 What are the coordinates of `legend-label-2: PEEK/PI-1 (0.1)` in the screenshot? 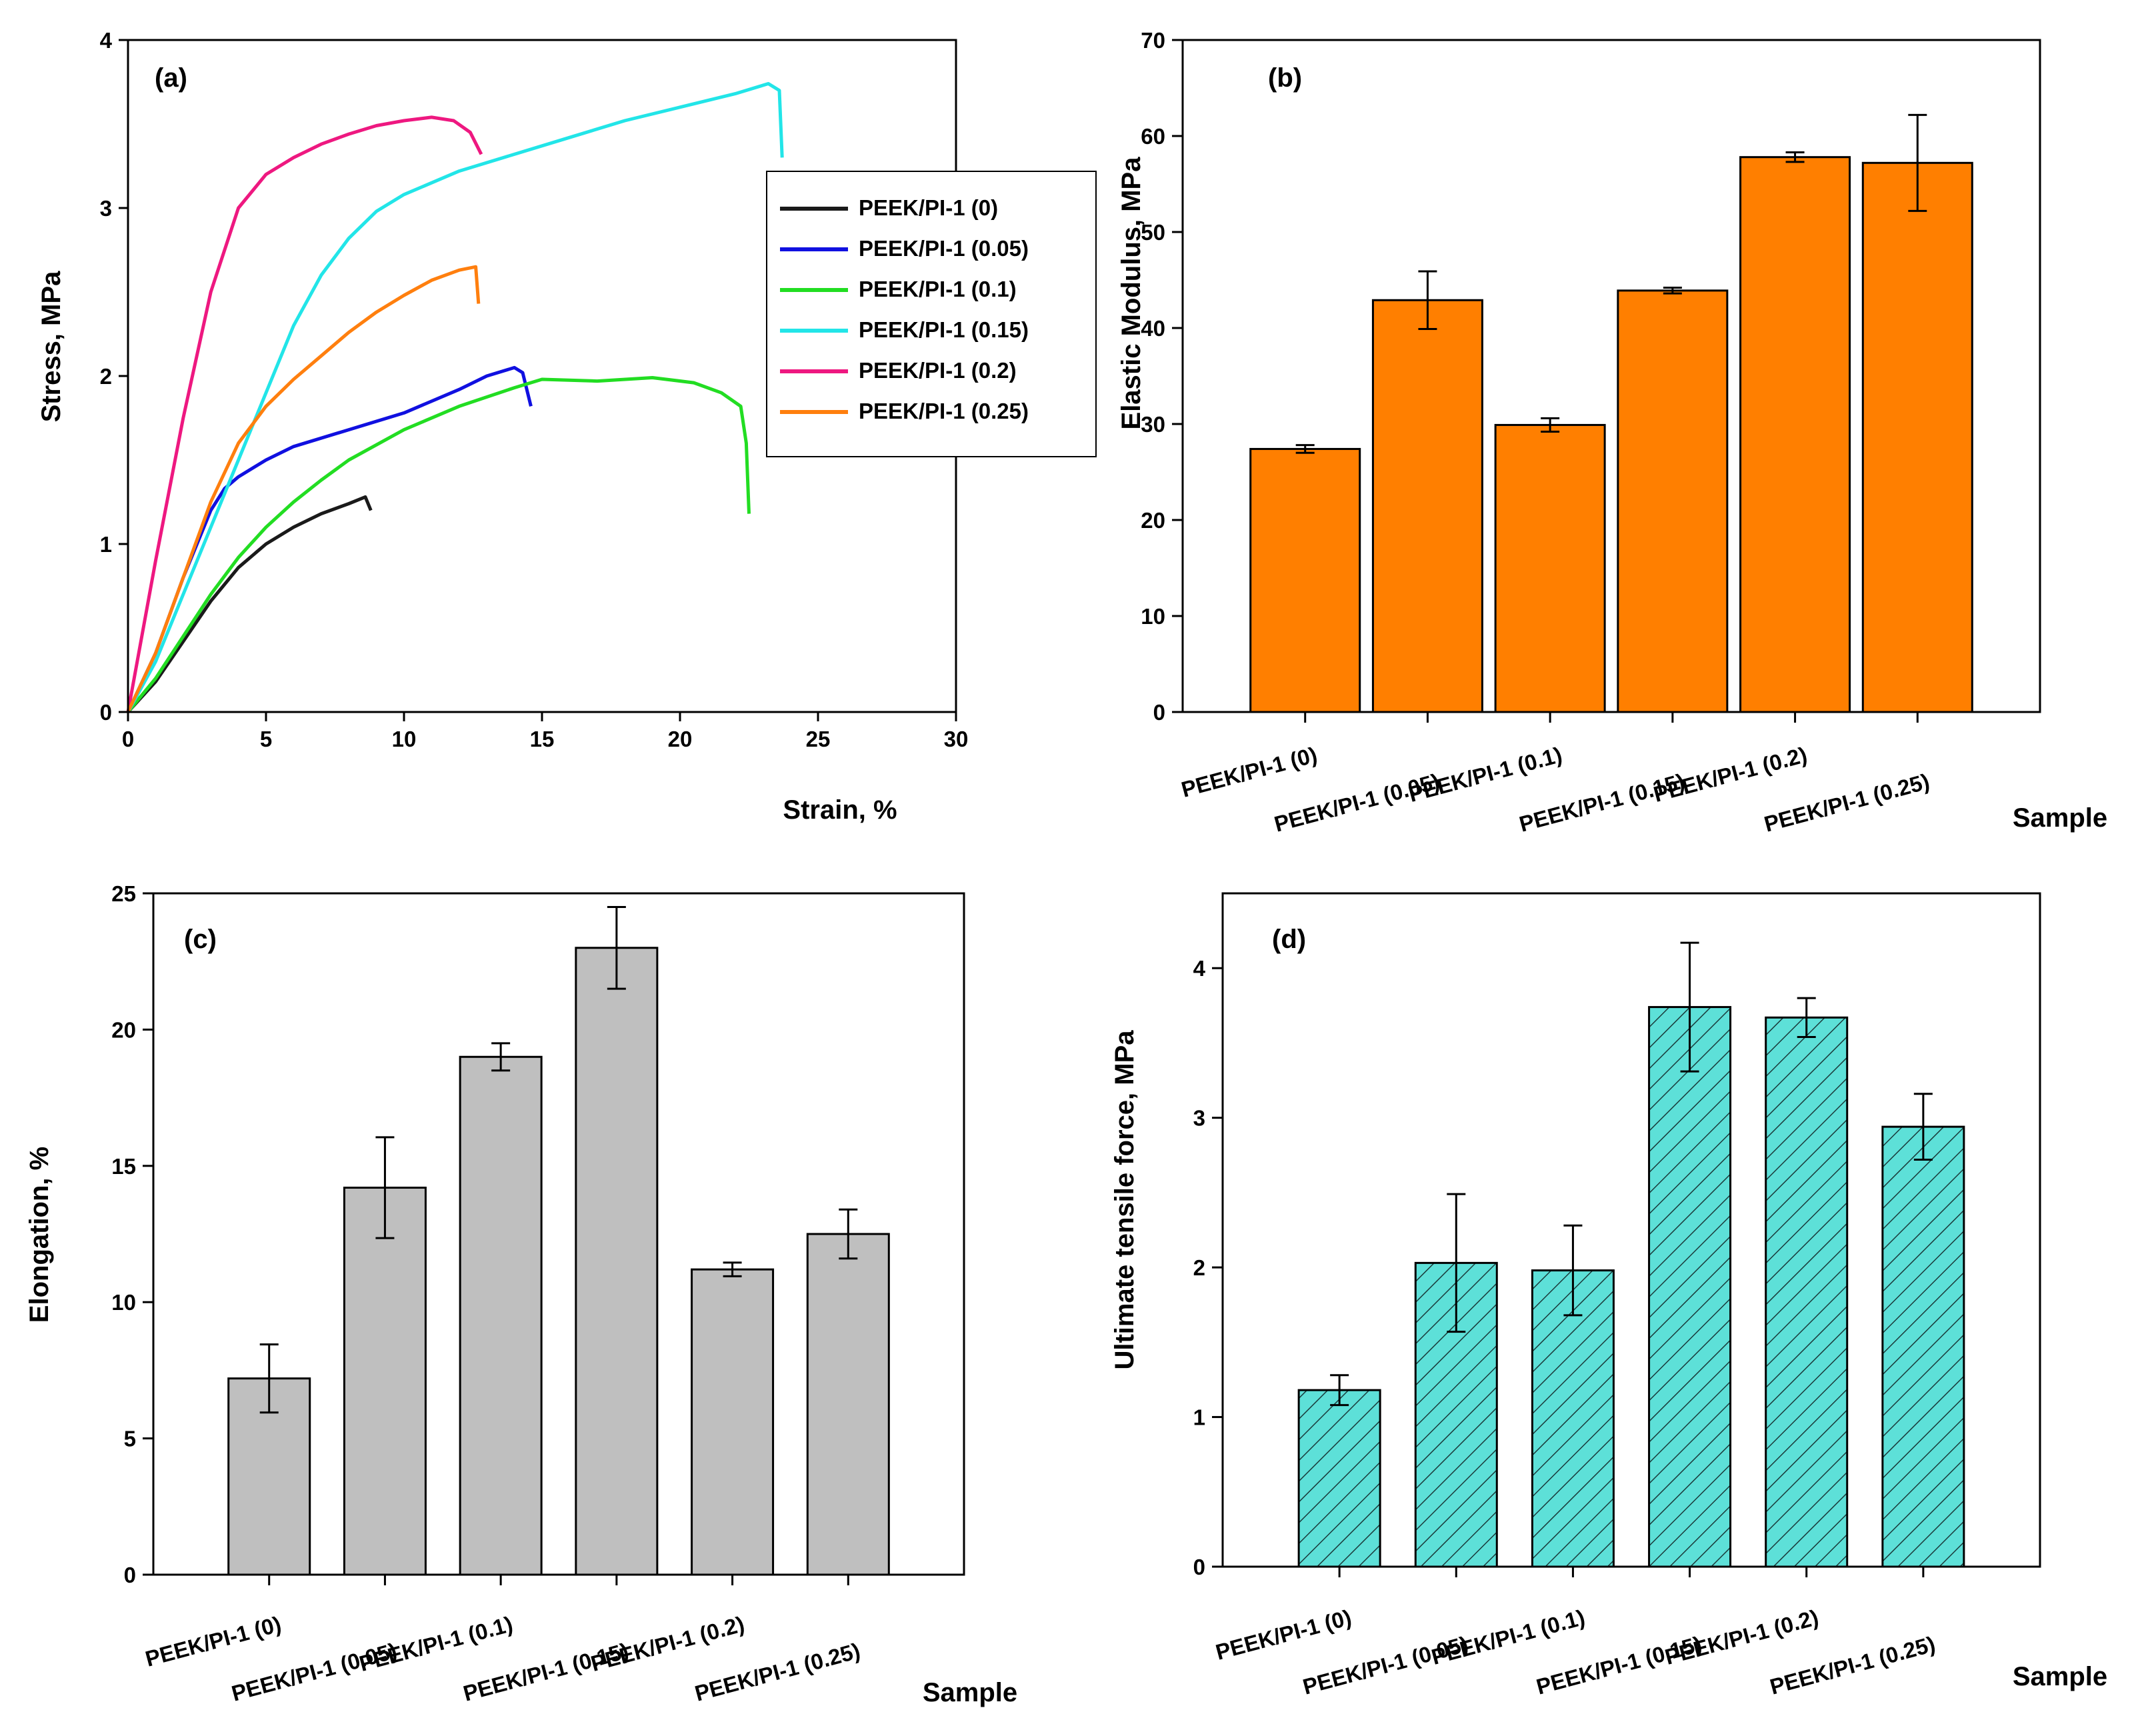 It's located at (938, 289).